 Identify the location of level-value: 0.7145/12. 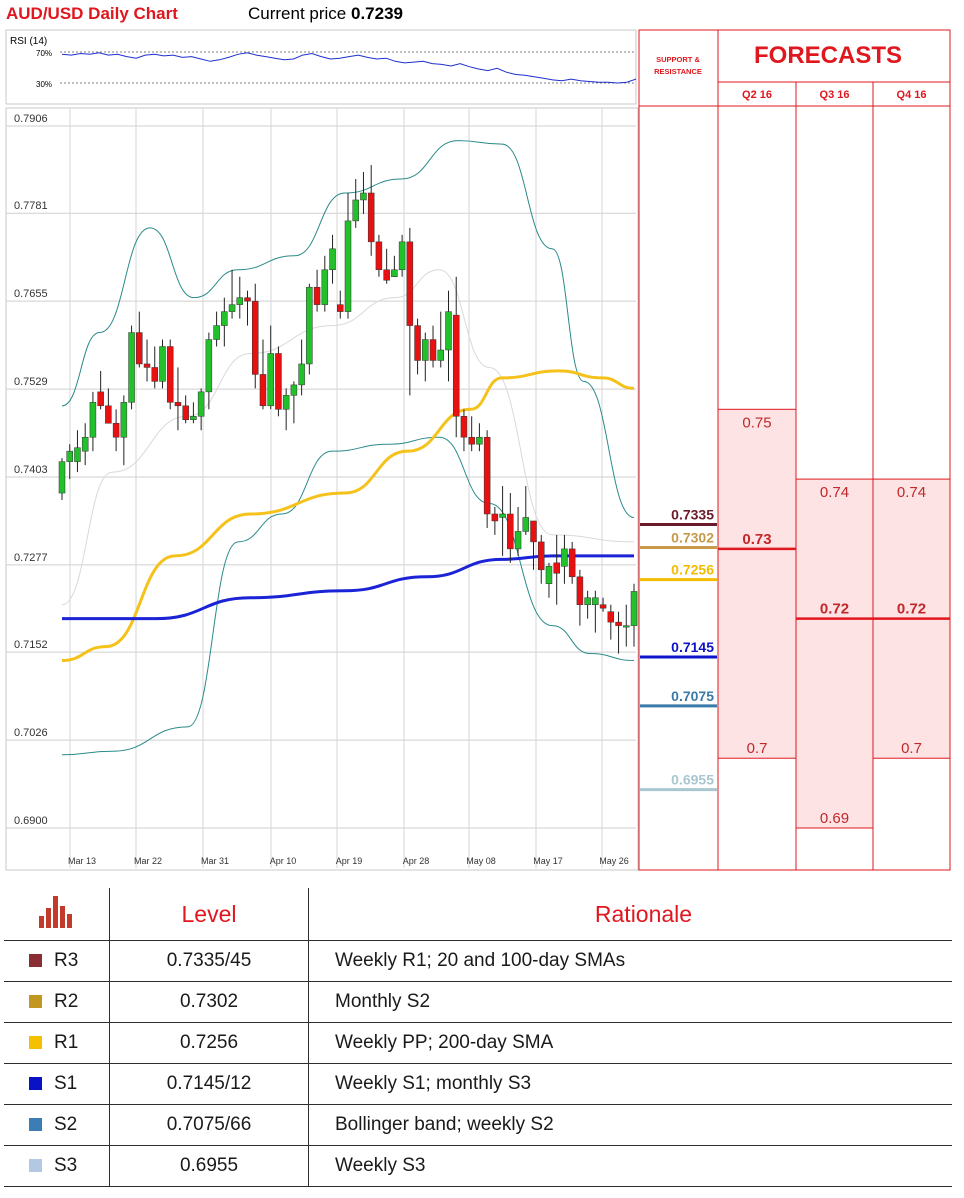
(209, 1084).